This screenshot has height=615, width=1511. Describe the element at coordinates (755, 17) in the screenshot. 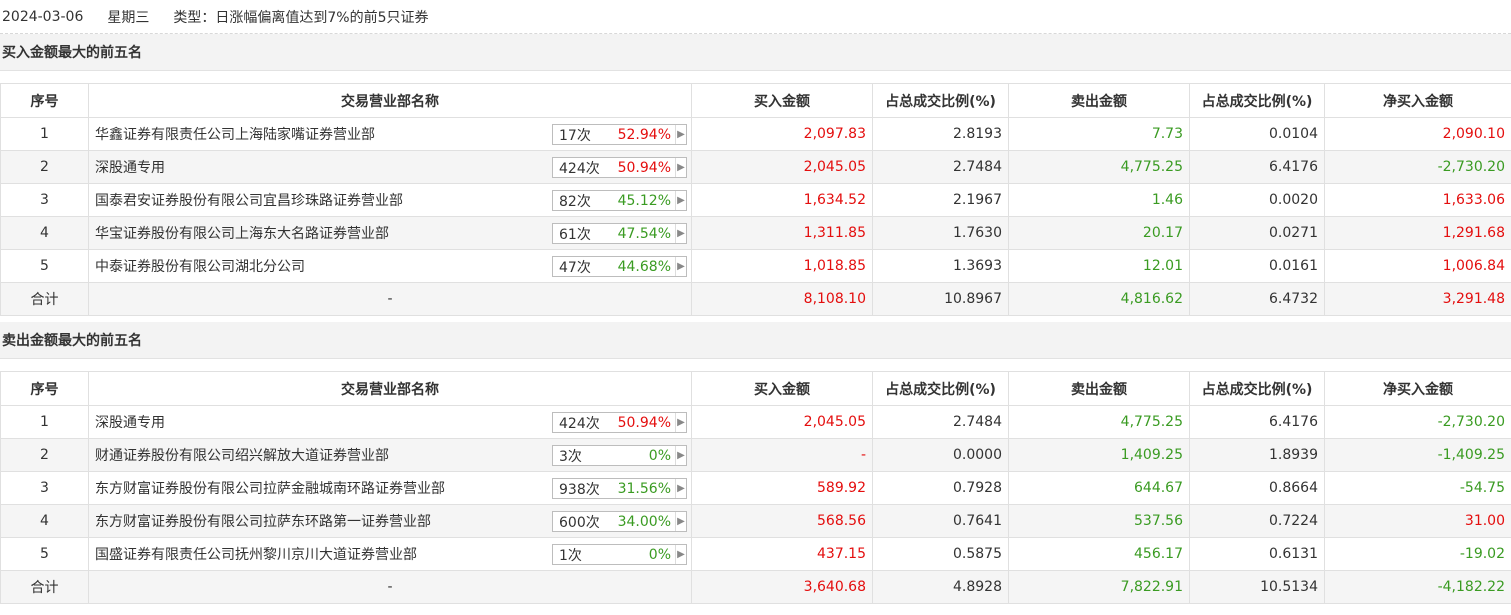

I see `info-bar: 2024-03-06 星期三 类型：日涨幅偏离值达到7%的前5只证券` at that location.